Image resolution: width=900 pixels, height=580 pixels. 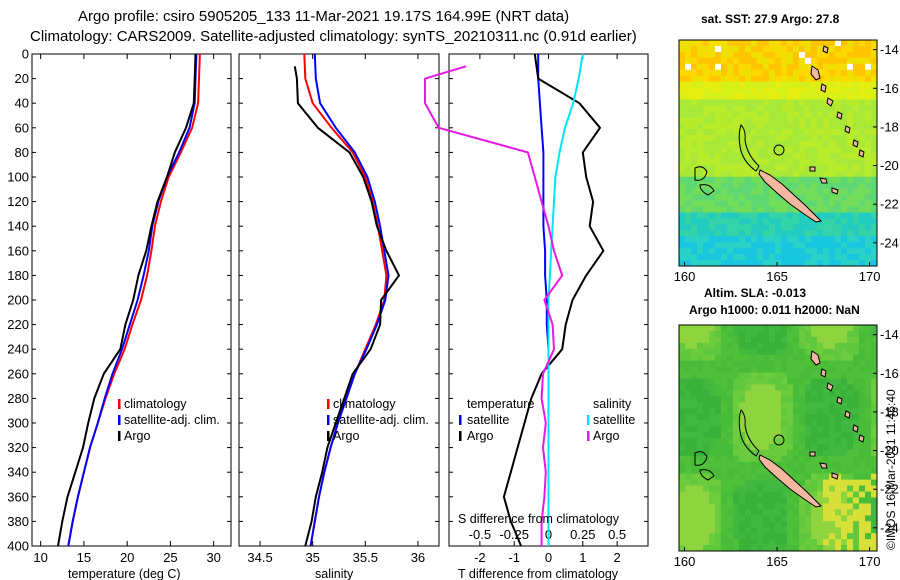 I want to click on series-line-argo, so click(x=346, y=306).